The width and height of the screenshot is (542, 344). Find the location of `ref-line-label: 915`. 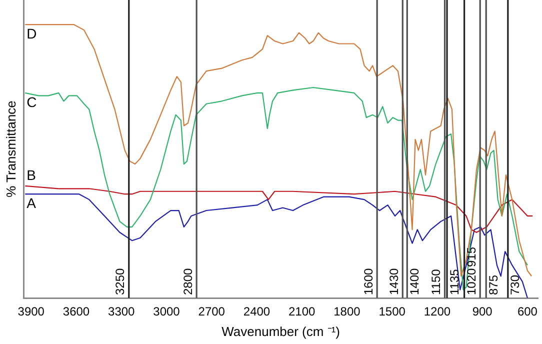

ref-line-label: 915 is located at coordinates (471, 256).